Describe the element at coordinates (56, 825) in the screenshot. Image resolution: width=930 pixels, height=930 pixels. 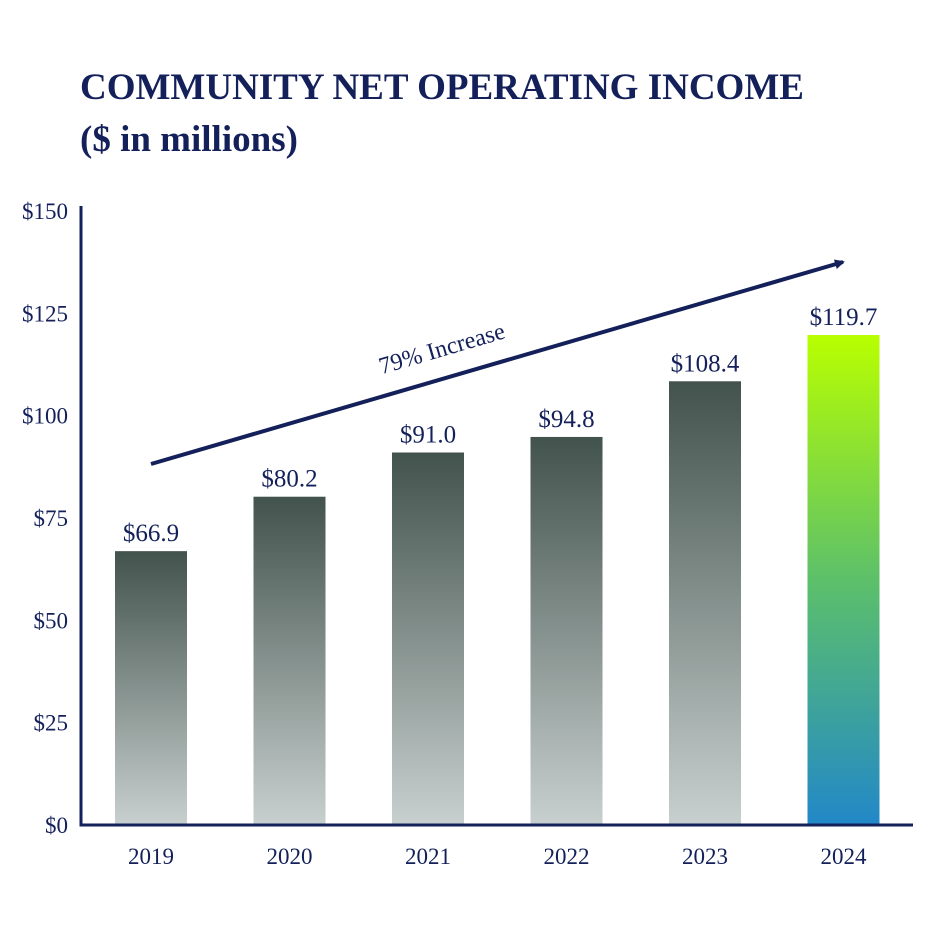
I see `y-tick-label-0: $0` at that location.